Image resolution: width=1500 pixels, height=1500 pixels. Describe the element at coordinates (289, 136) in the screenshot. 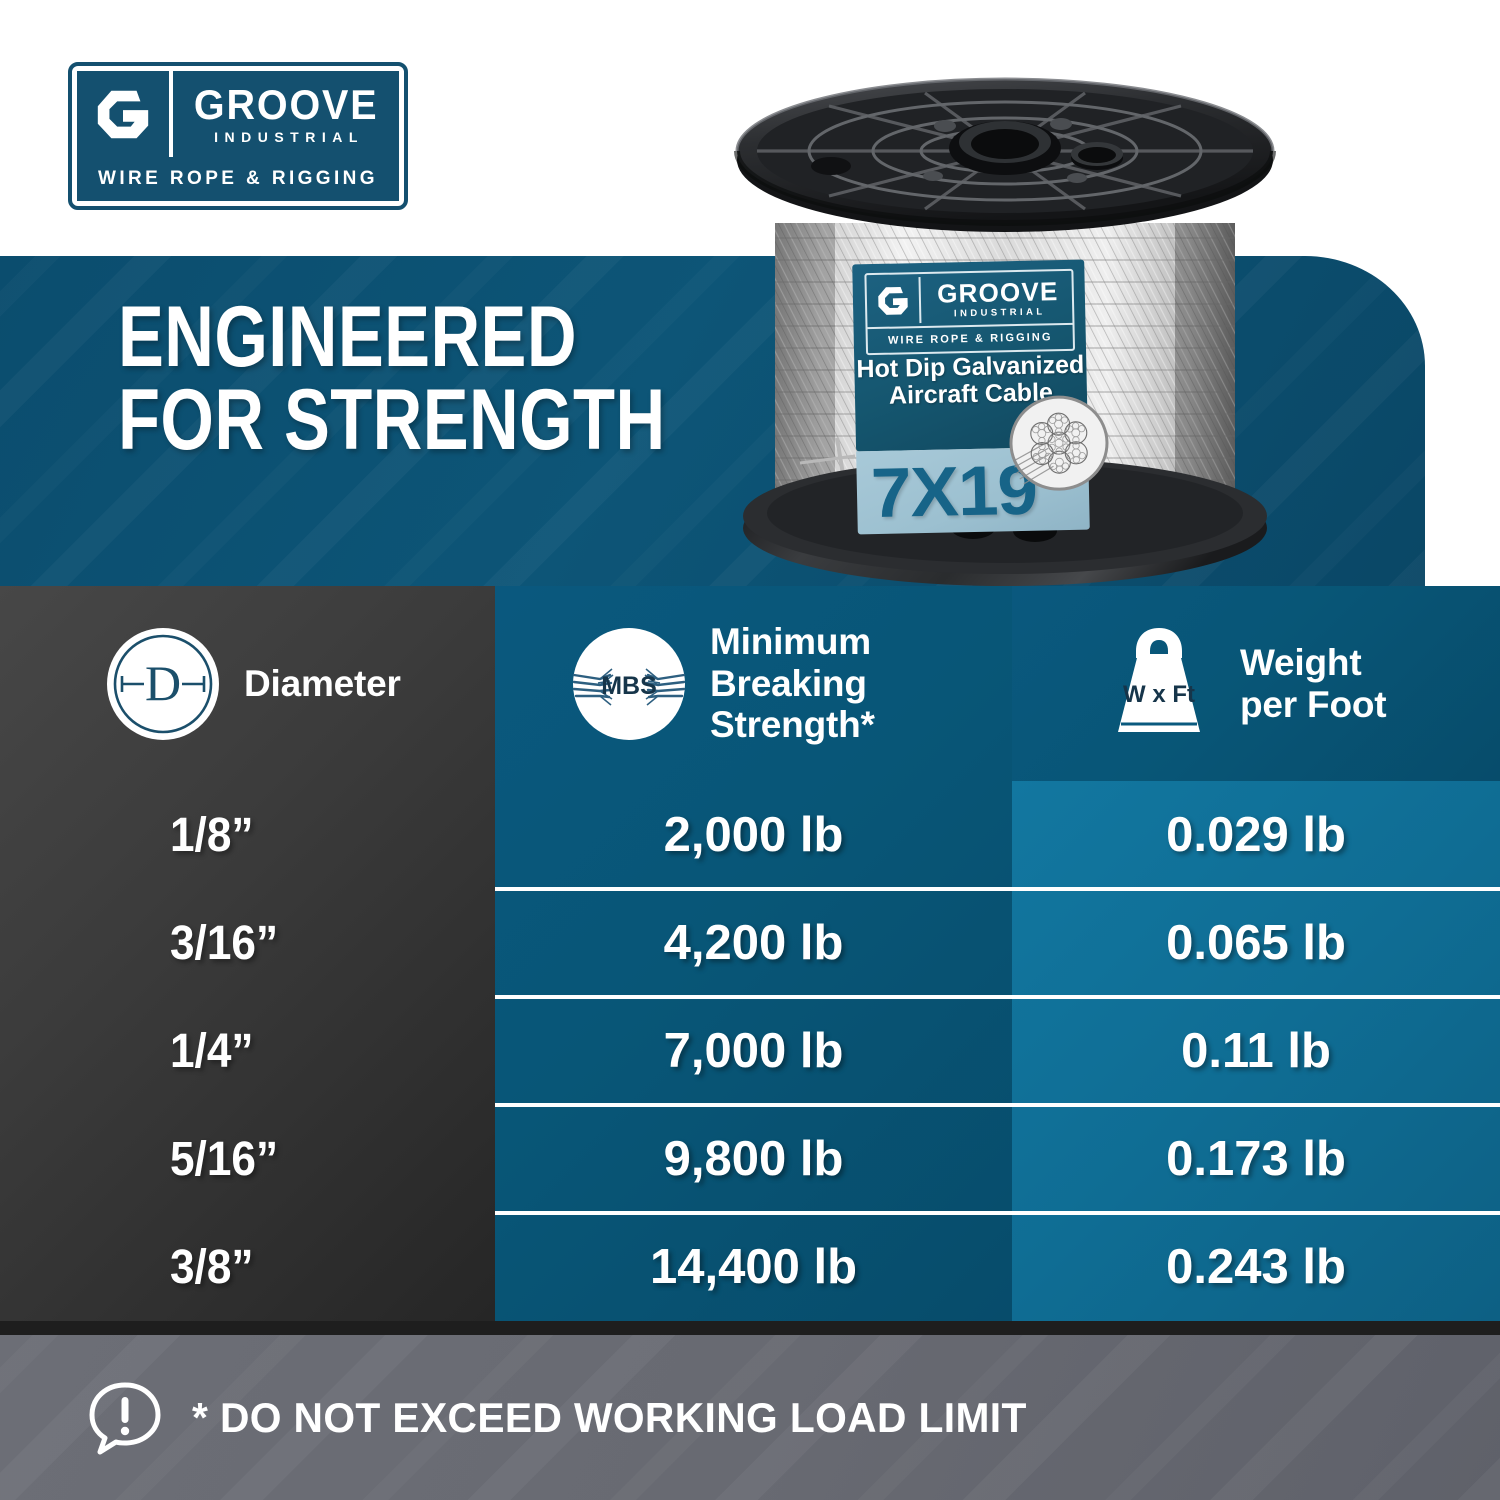

I see `brand-subtitle: INDUSTRIAL` at that location.